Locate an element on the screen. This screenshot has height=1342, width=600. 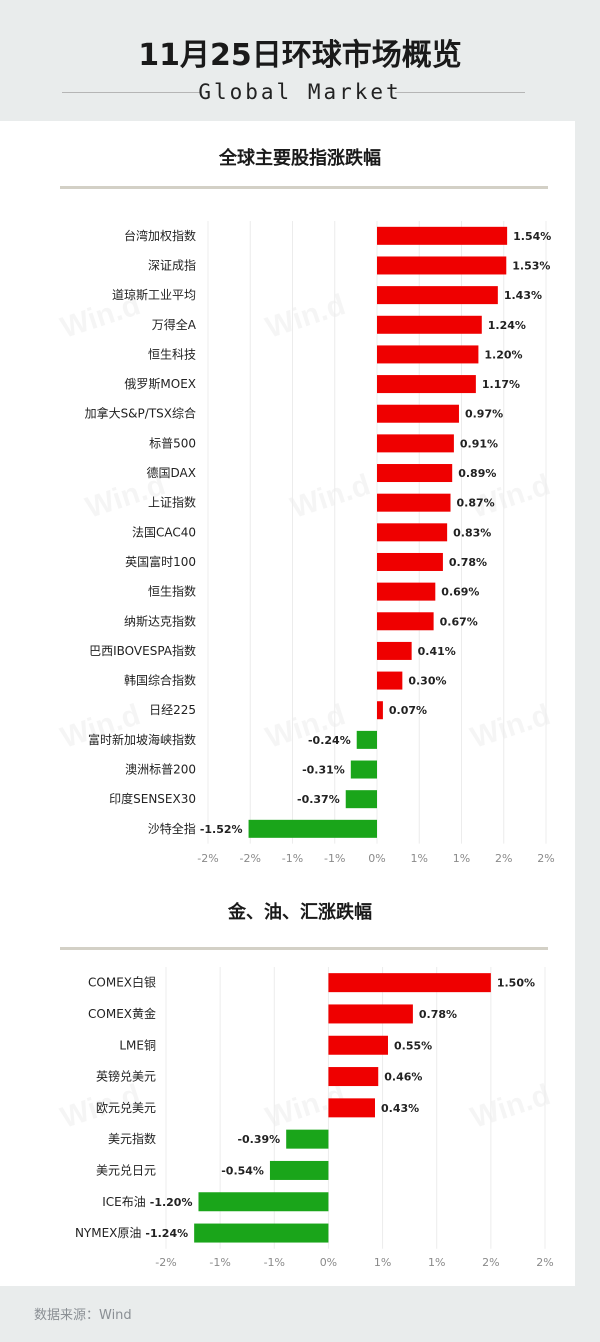
category-label: 恒生指数 is located at coordinates (172, 591).